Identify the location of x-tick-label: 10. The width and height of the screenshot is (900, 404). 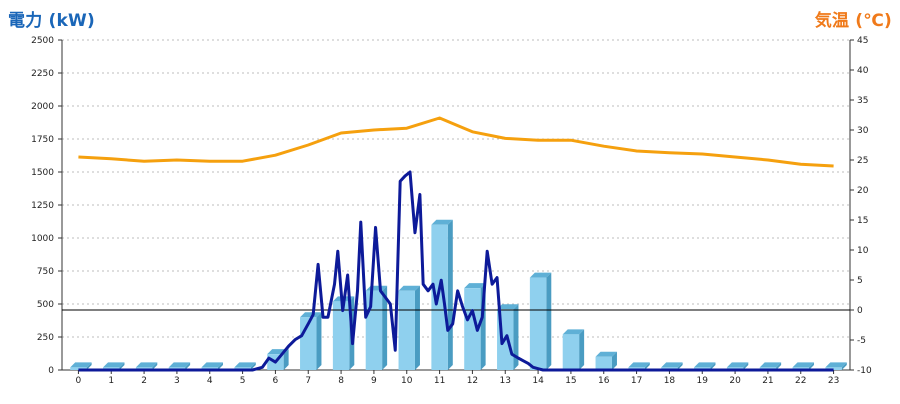
(407, 381).